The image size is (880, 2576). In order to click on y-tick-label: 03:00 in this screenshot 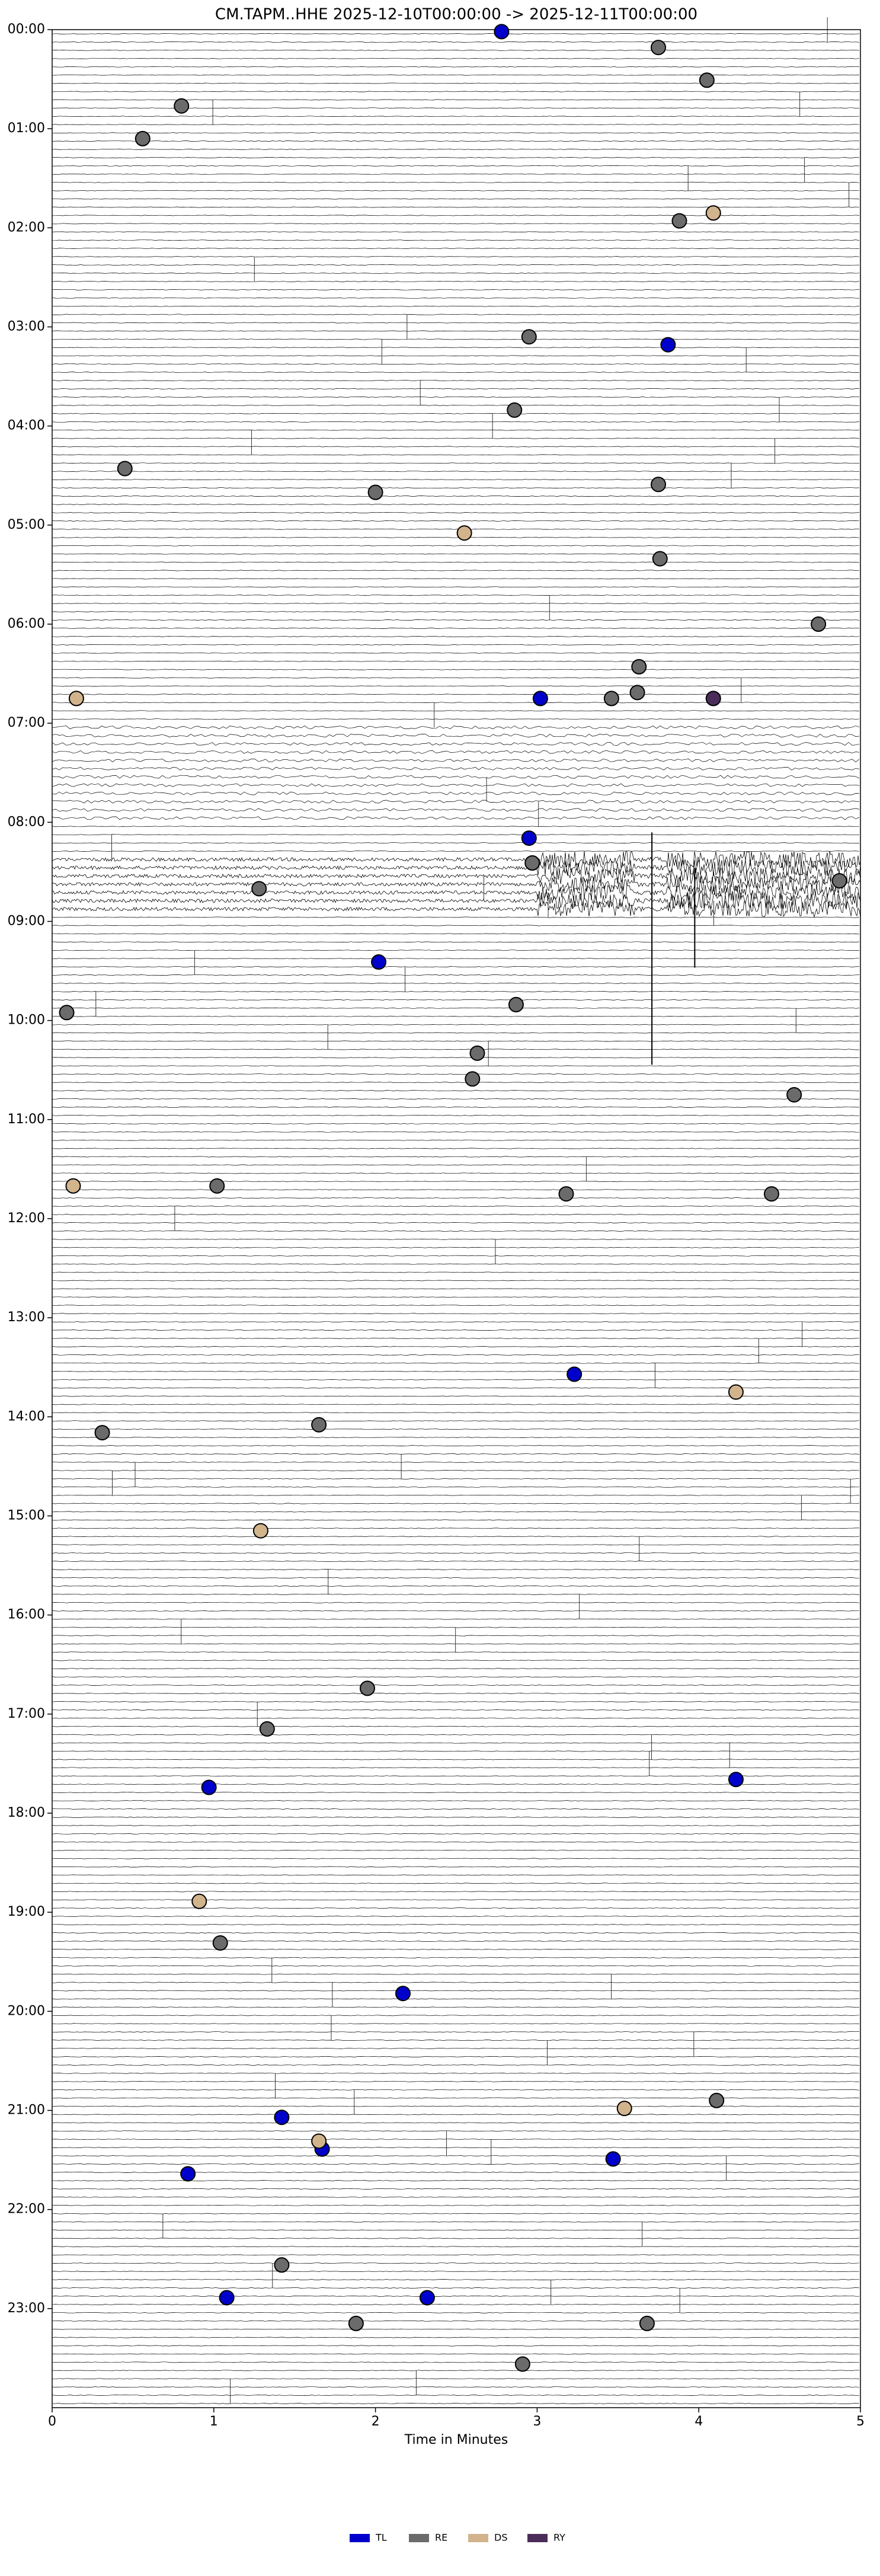, I will do `click(26, 326)`.